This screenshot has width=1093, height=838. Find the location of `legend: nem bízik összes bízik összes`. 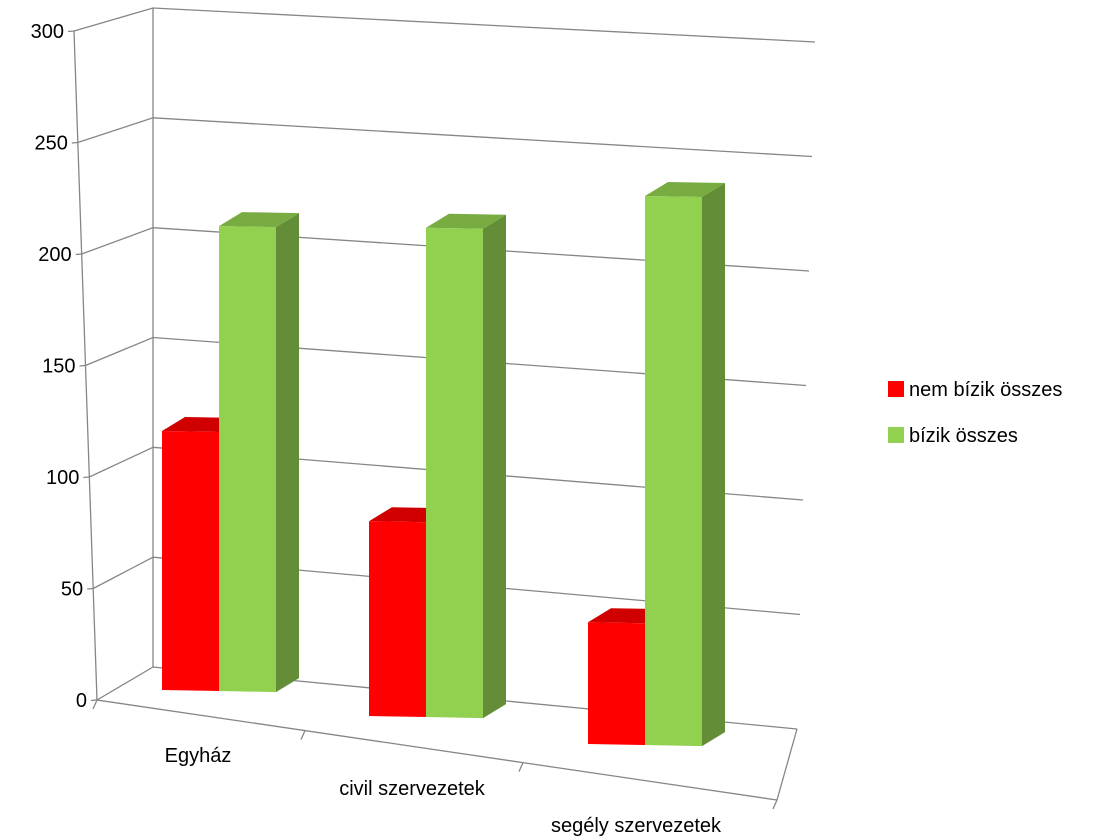

legend: nem bízik összes bízik összes is located at coordinates (975, 413).